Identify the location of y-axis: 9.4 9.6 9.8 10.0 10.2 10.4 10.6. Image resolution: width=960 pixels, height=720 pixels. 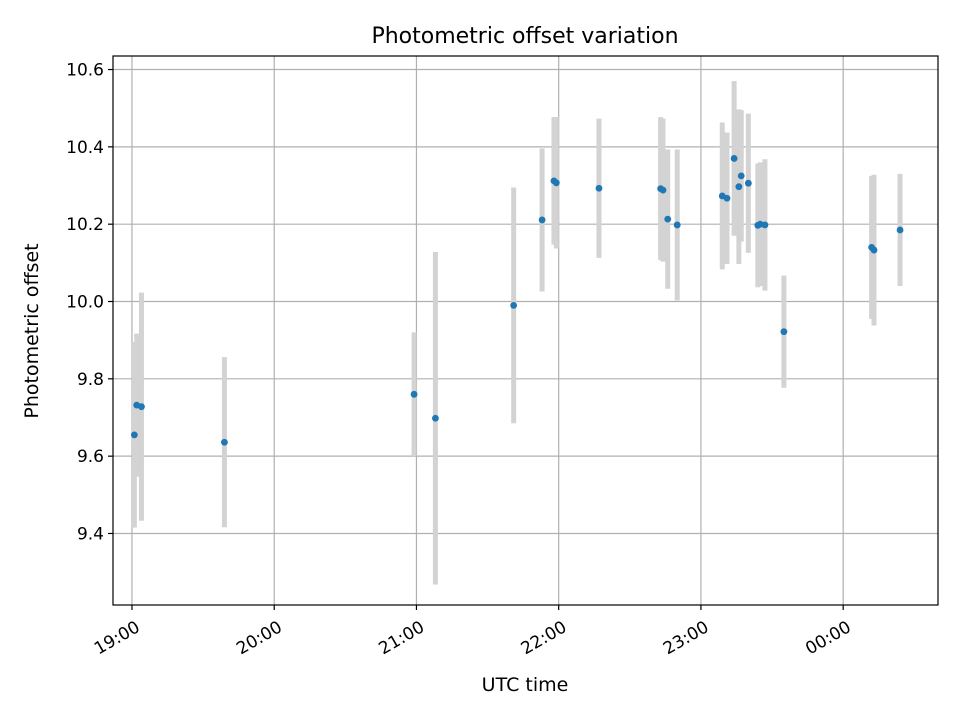
(89, 302).